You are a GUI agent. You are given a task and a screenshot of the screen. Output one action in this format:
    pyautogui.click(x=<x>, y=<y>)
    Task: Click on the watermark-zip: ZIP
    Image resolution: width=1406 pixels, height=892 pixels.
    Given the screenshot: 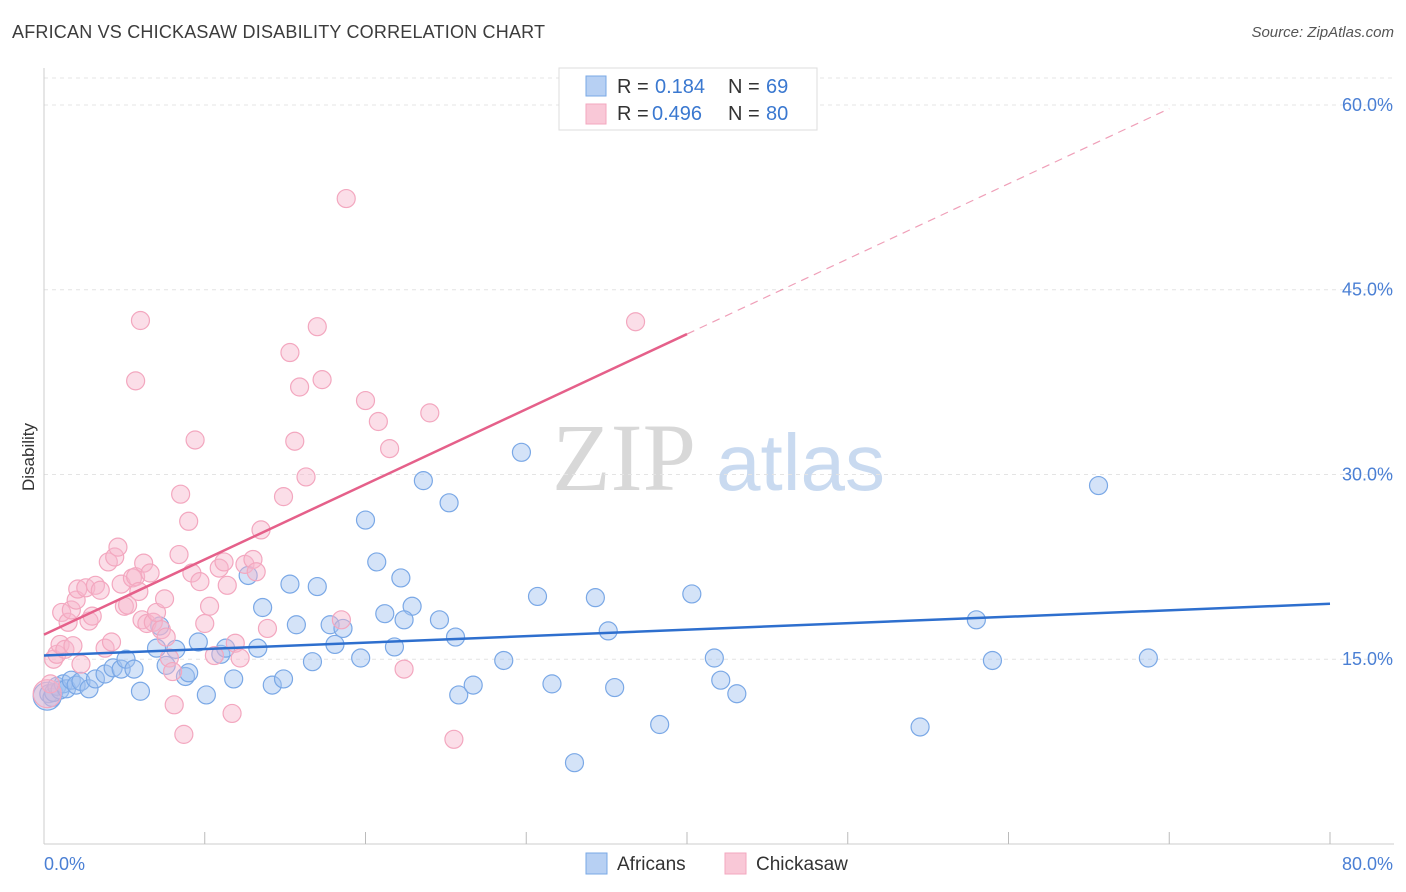 What is the action you would take?
    pyautogui.click(x=624, y=457)
    